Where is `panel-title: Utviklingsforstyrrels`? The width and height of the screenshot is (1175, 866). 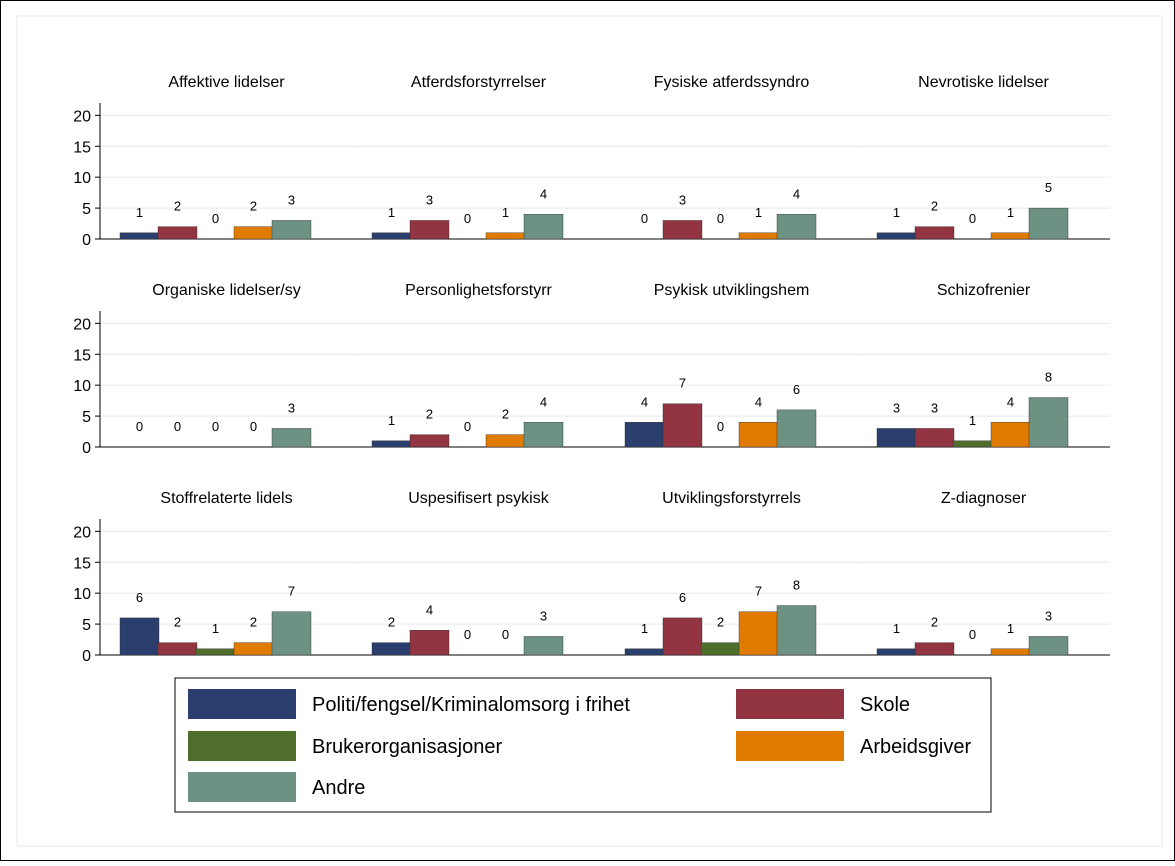
panel-title: Utviklingsforstyrrels is located at coordinates (731, 498).